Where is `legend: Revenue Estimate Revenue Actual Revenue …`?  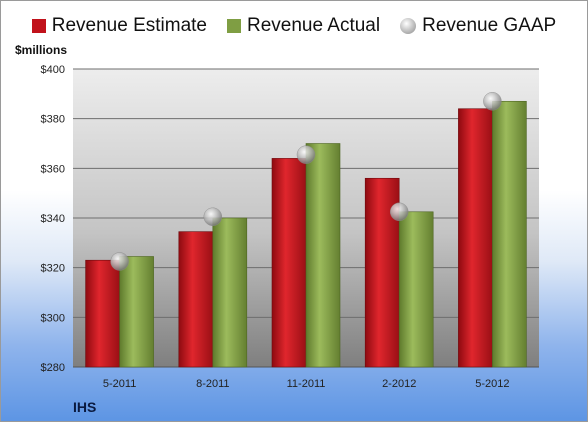 legend: Revenue Estimate Revenue Actual Revenue … is located at coordinates (294, 26).